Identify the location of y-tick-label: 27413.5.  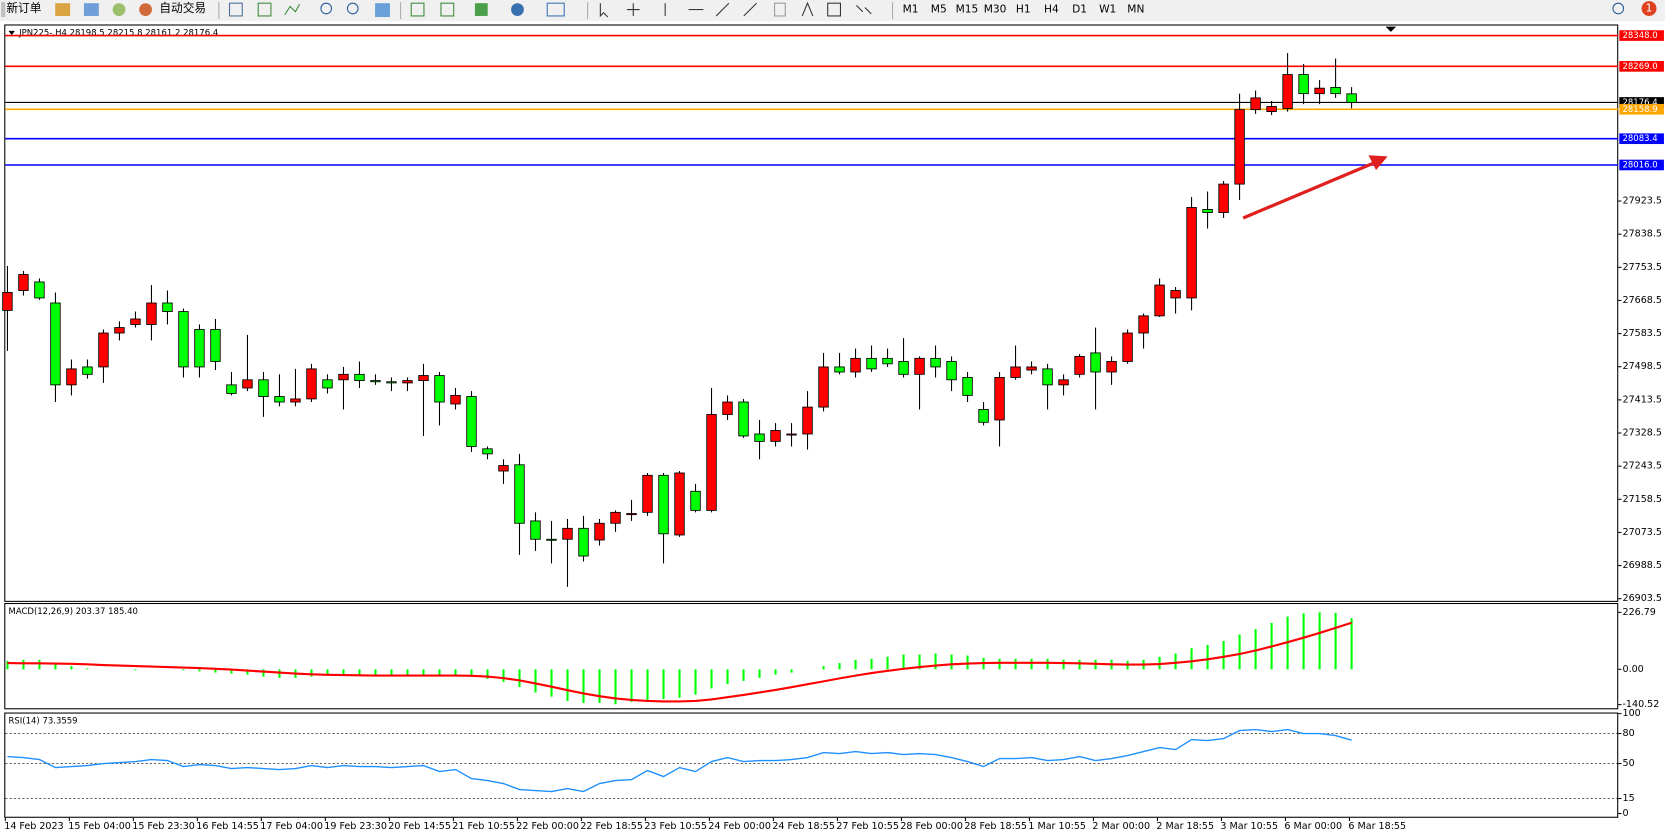
(1641, 399).